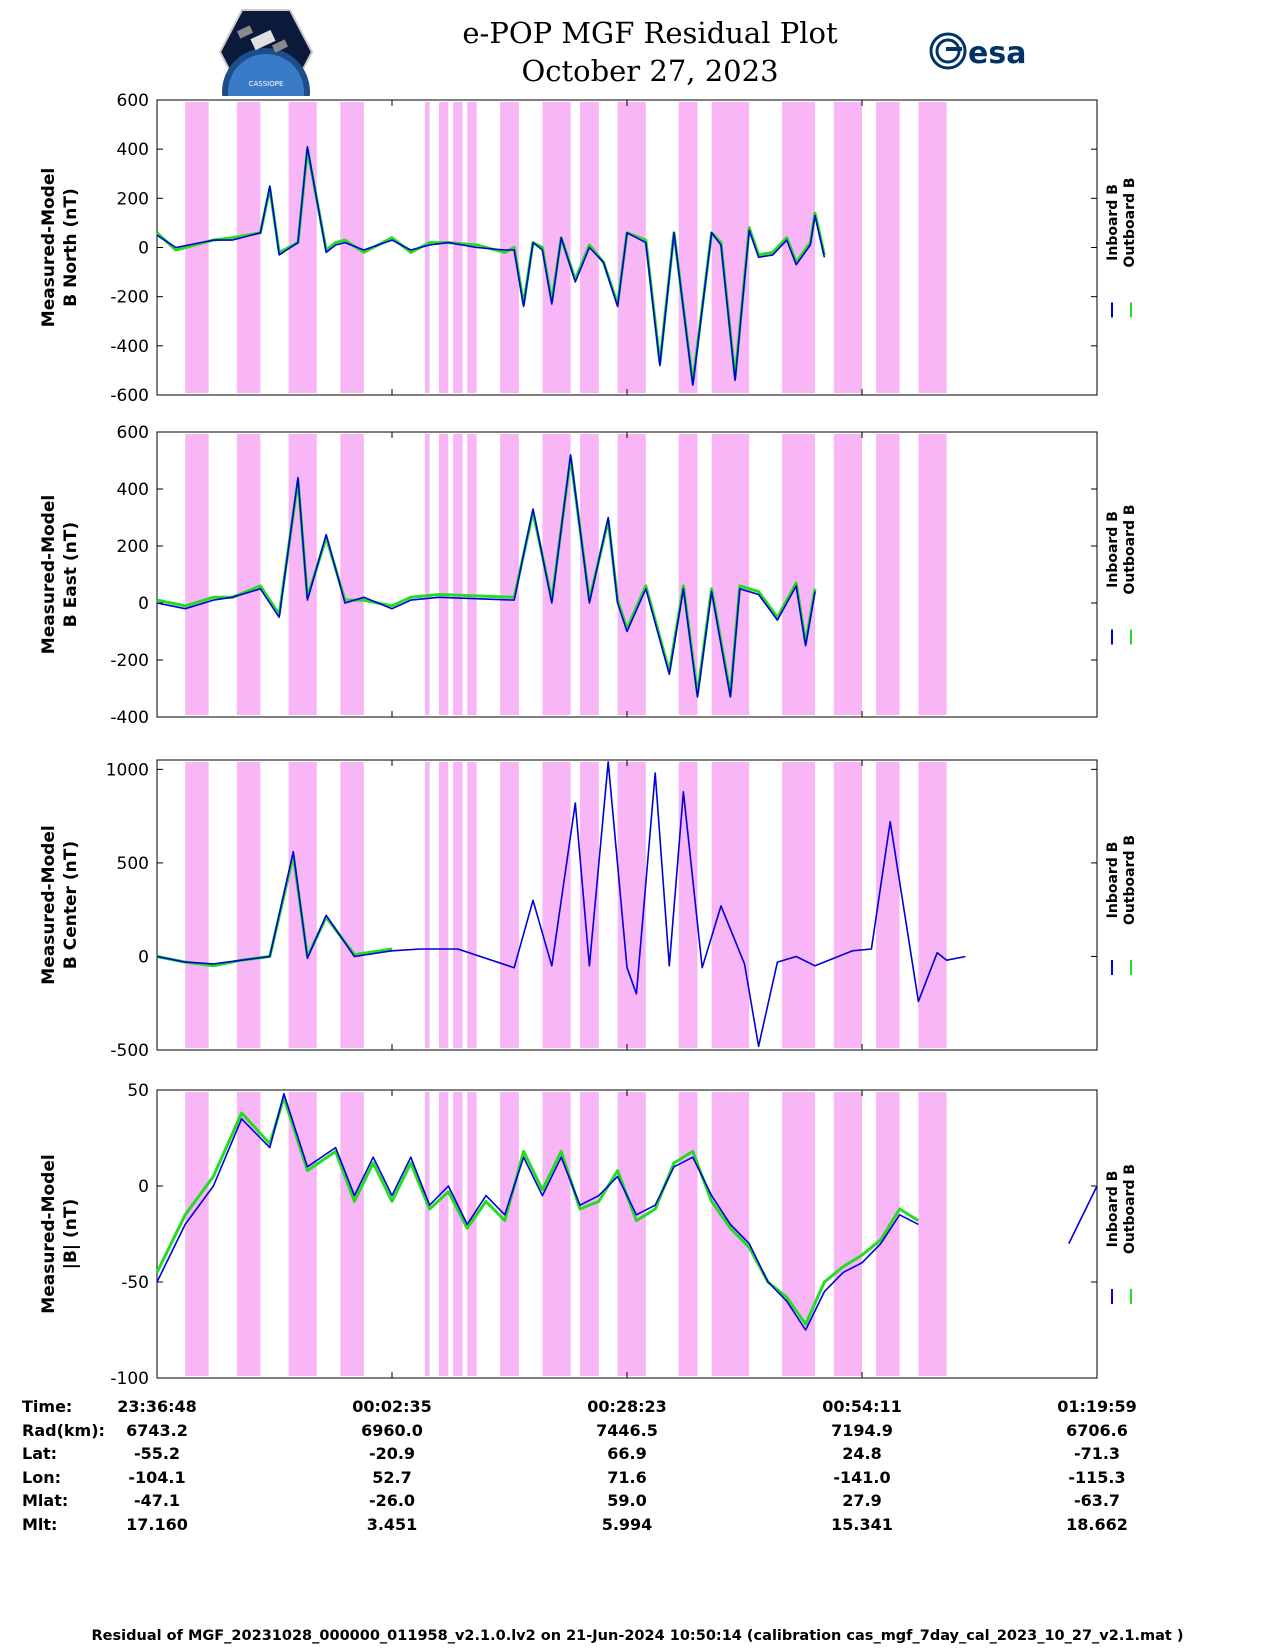 This screenshot has height=1650, width=1275. I want to click on footer-row-label: Mlt:, so click(40, 1524).